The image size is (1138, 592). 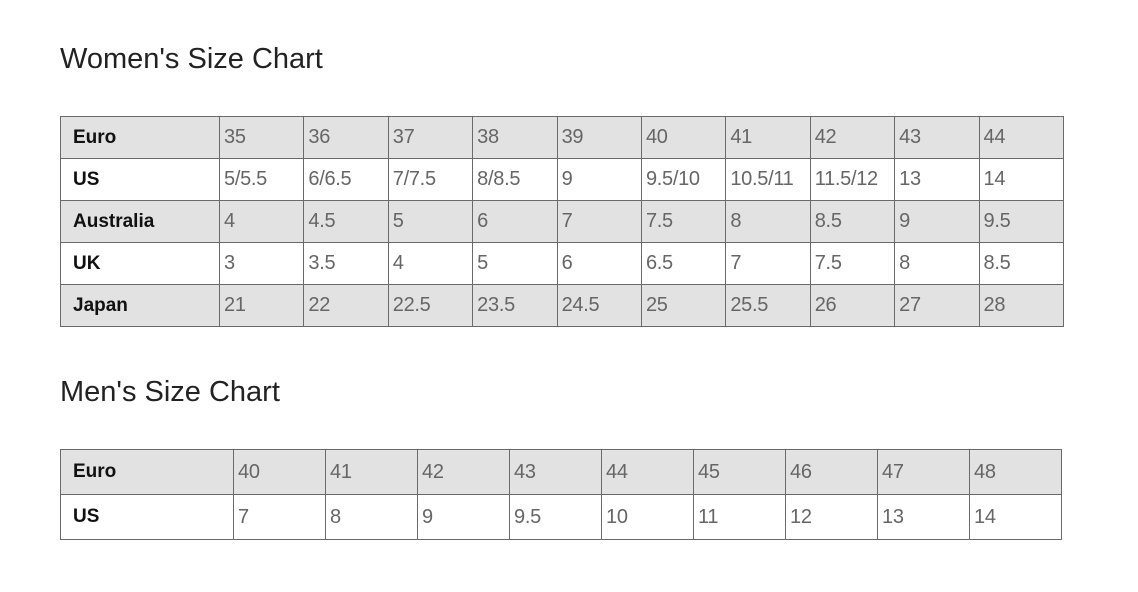 What do you see at coordinates (831, 472) in the screenshot?
I see `size-cell: 46` at bounding box center [831, 472].